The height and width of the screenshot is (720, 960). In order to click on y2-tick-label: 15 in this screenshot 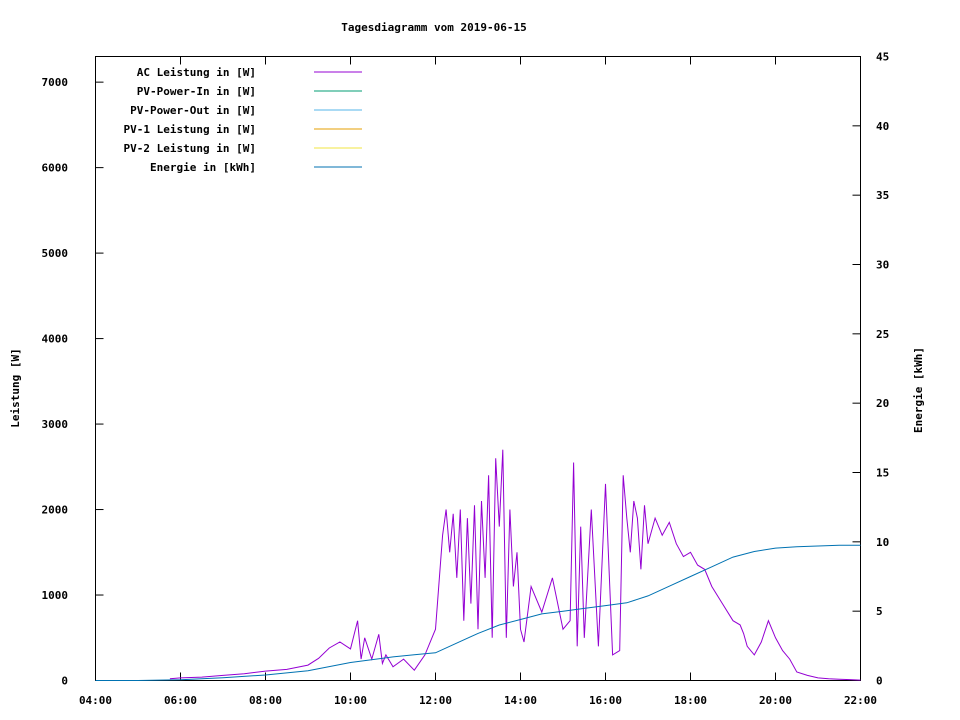, I will do `click(882, 473)`.